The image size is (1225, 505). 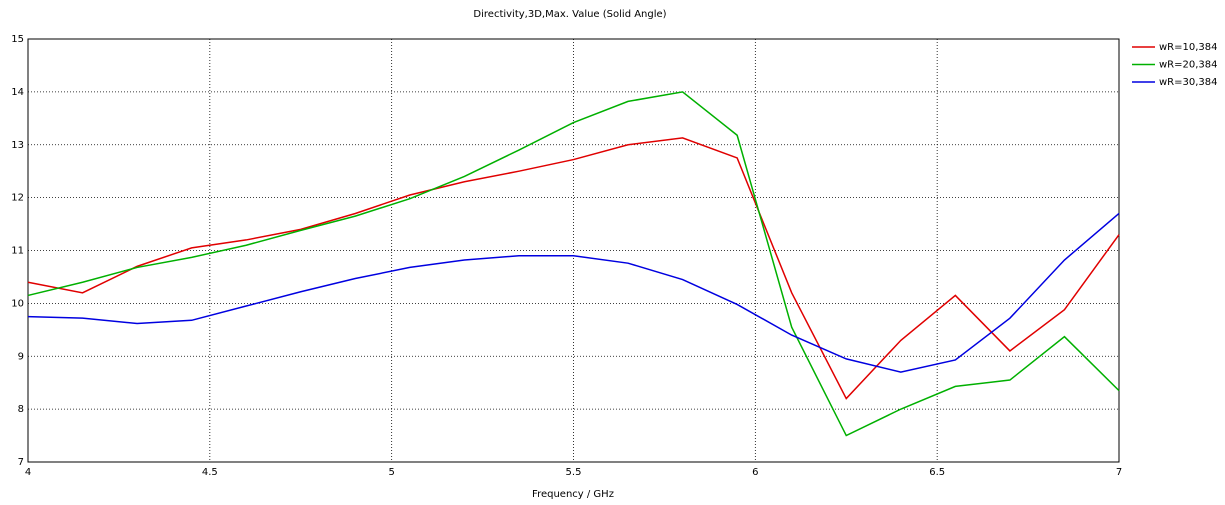 What do you see at coordinates (21, 356) in the screenshot?
I see `y-tick-label: 9` at bounding box center [21, 356].